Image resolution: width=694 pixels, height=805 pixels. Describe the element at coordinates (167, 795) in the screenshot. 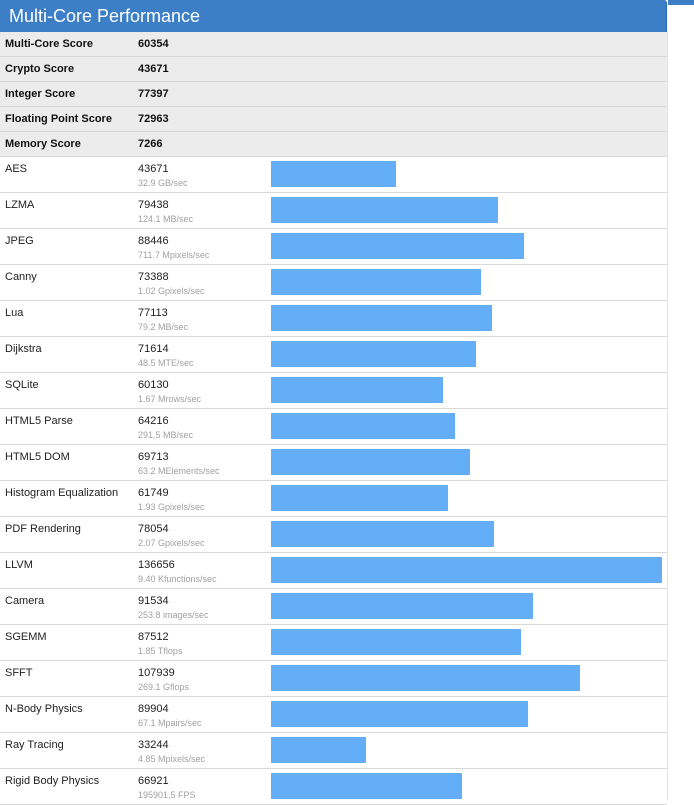

I see `benchmark-rate: 195901.5 FPS` at that location.